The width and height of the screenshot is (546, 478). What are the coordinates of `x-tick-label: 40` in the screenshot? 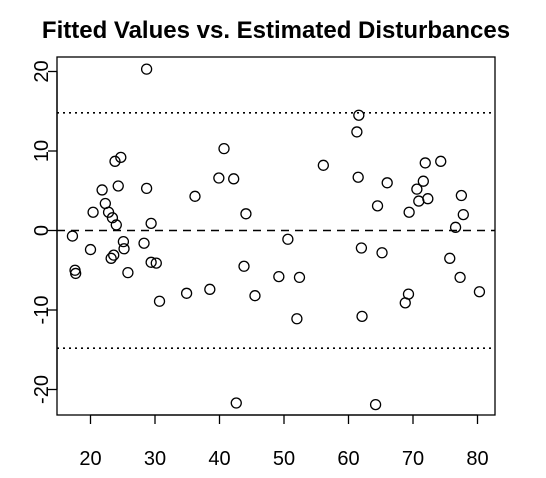 It's located at (219, 459).